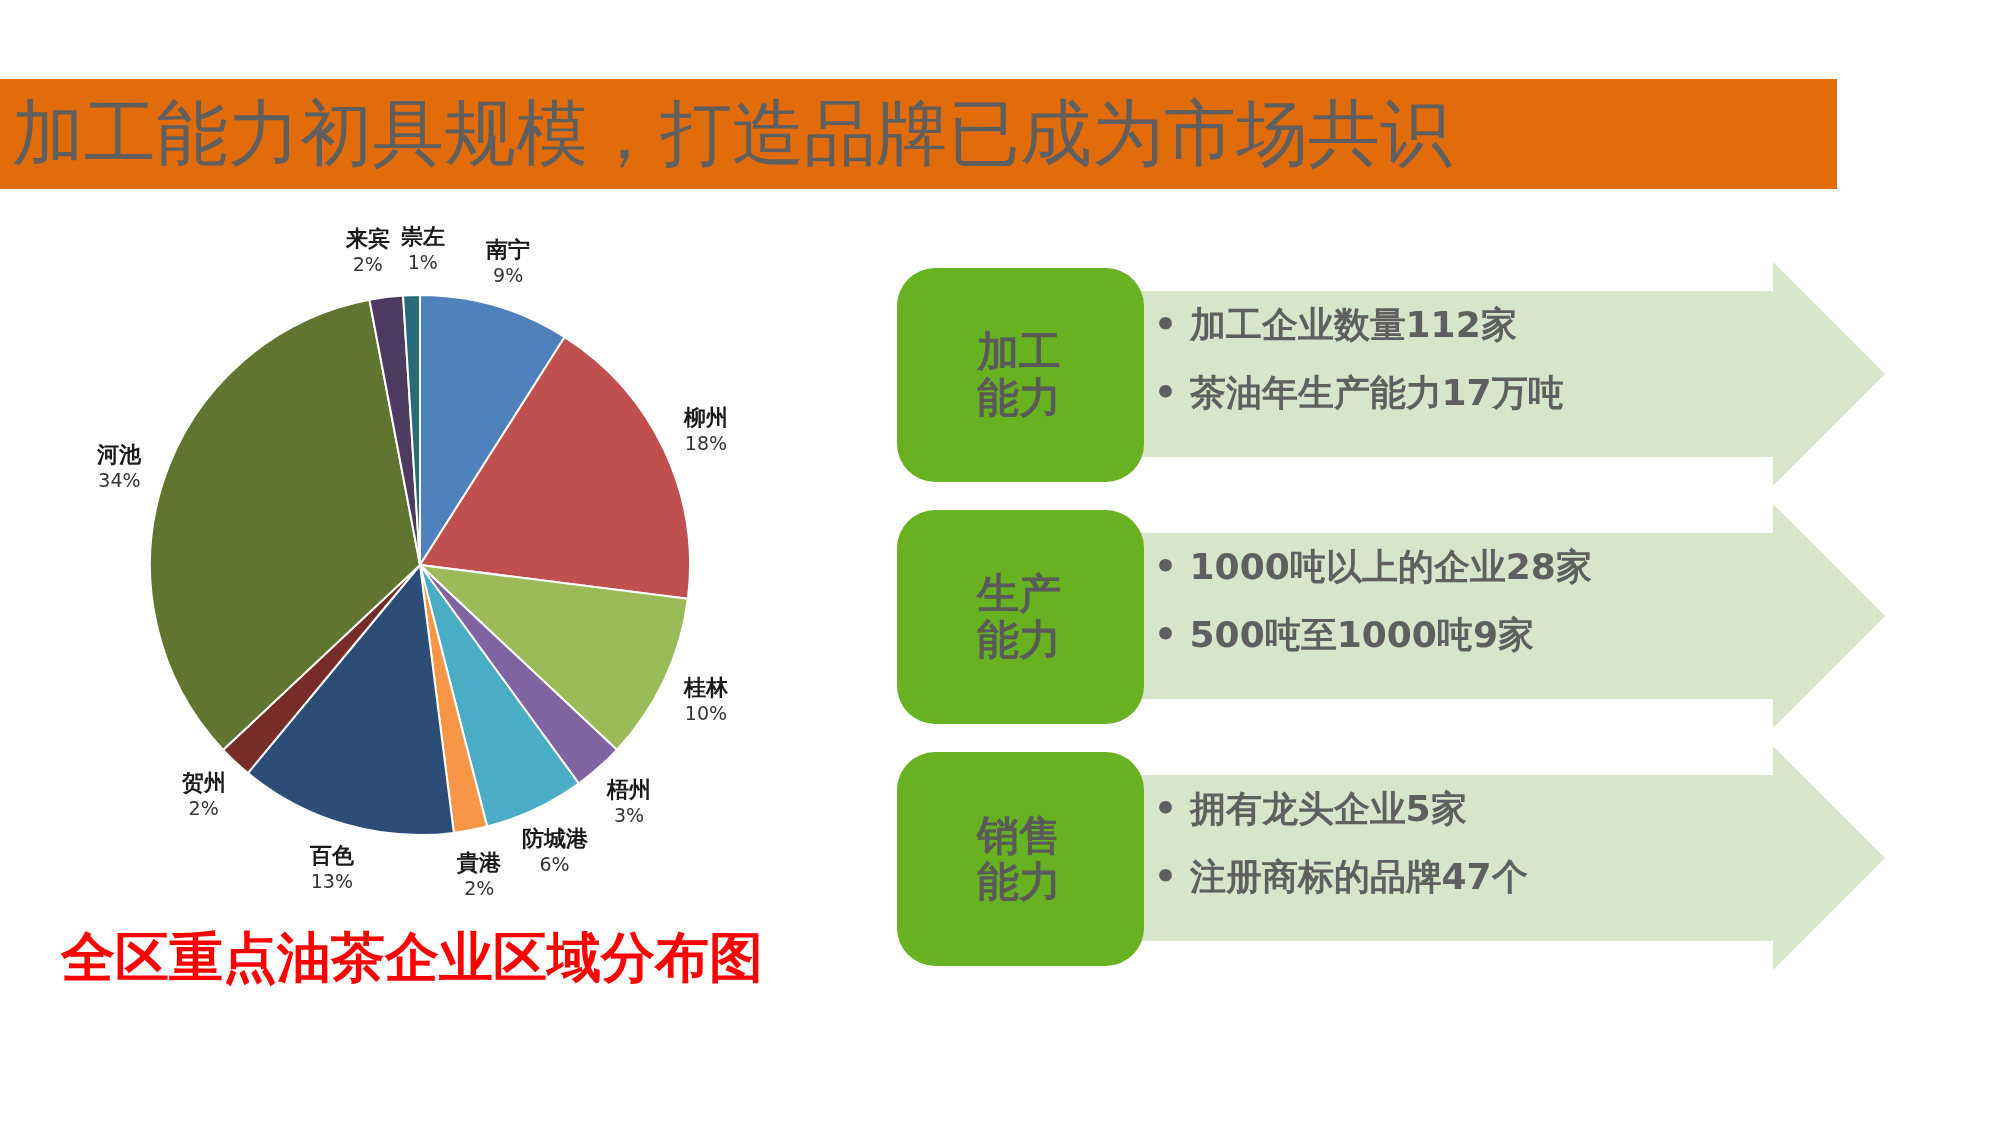 This screenshot has height=1125, width=2000. I want to click on data-label: 18%, so click(706, 443).